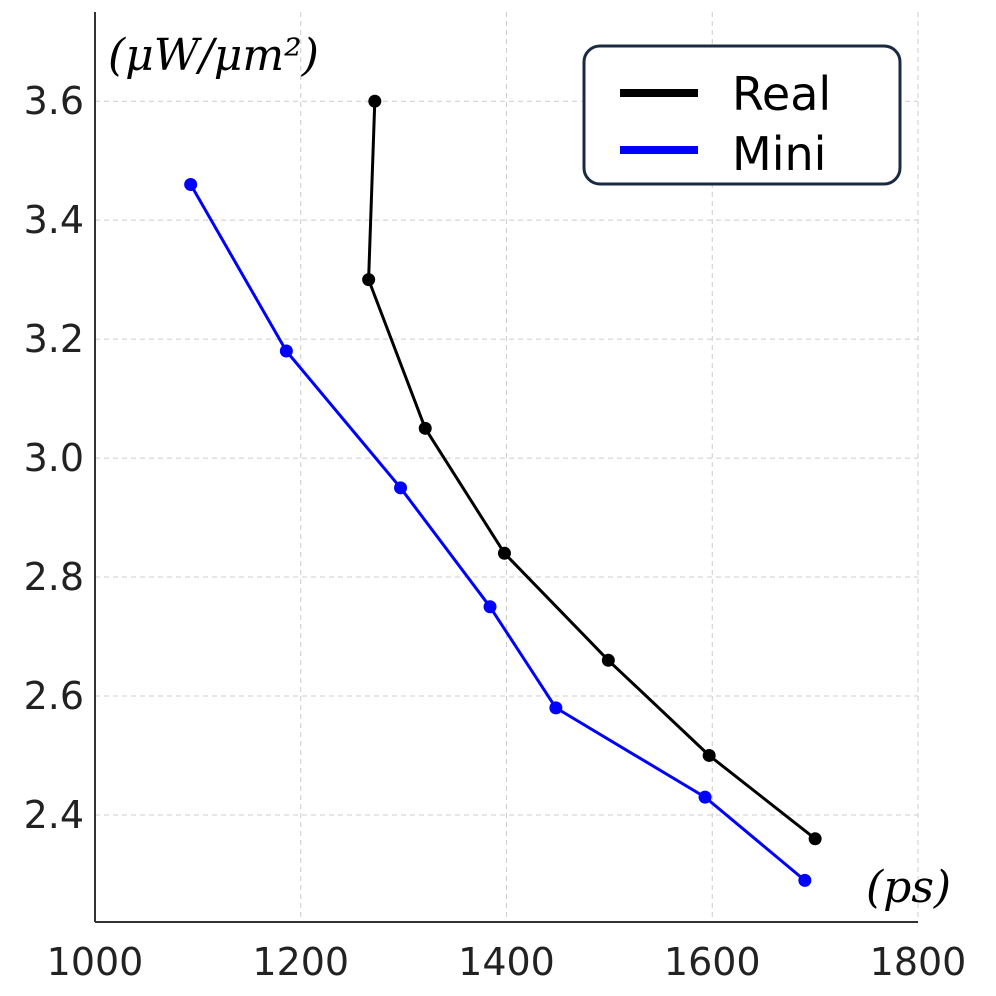 The image size is (996, 996). What do you see at coordinates (54, 458) in the screenshot?
I see `y-tick-label: 3.0` at bounding box center [54, 458].